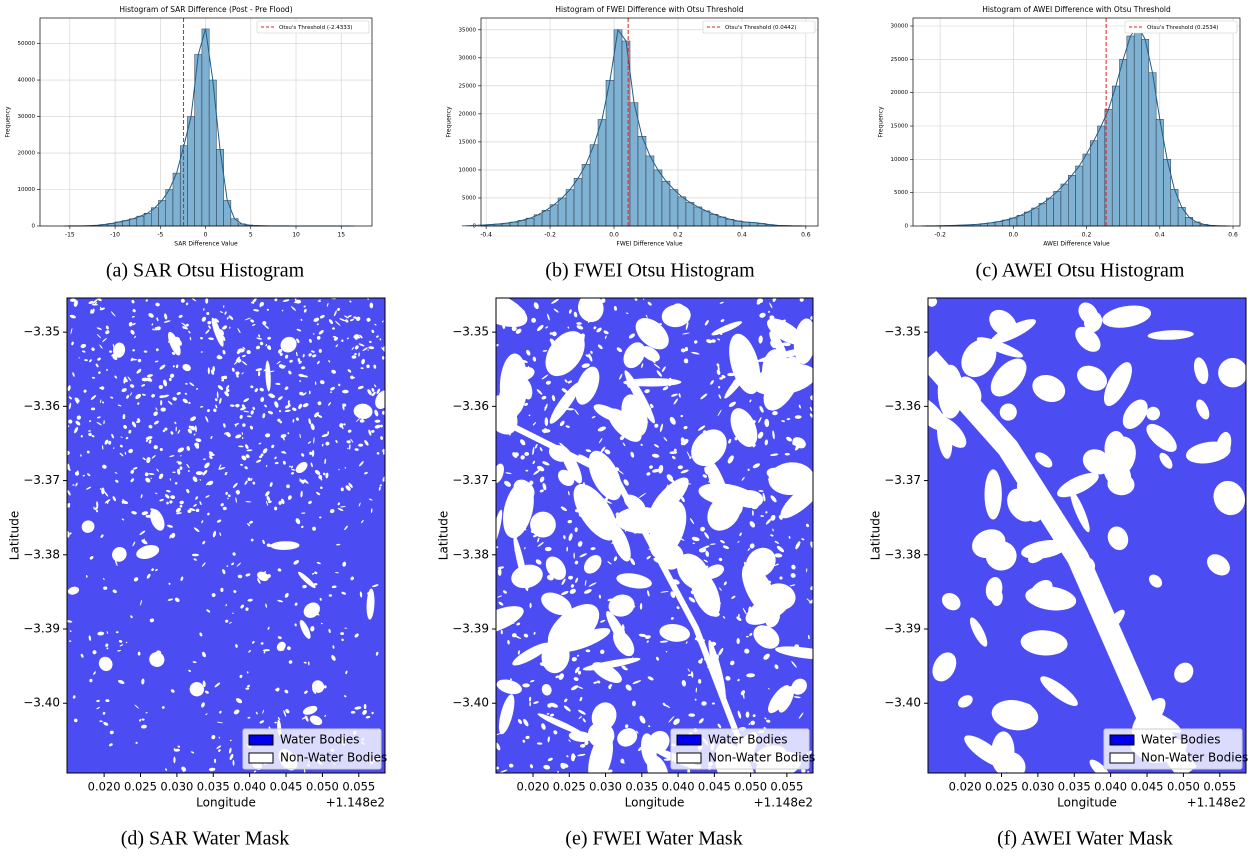 This screenshot has width=1254, height=856. I want to click on legend-swatch, so click(689, 758).